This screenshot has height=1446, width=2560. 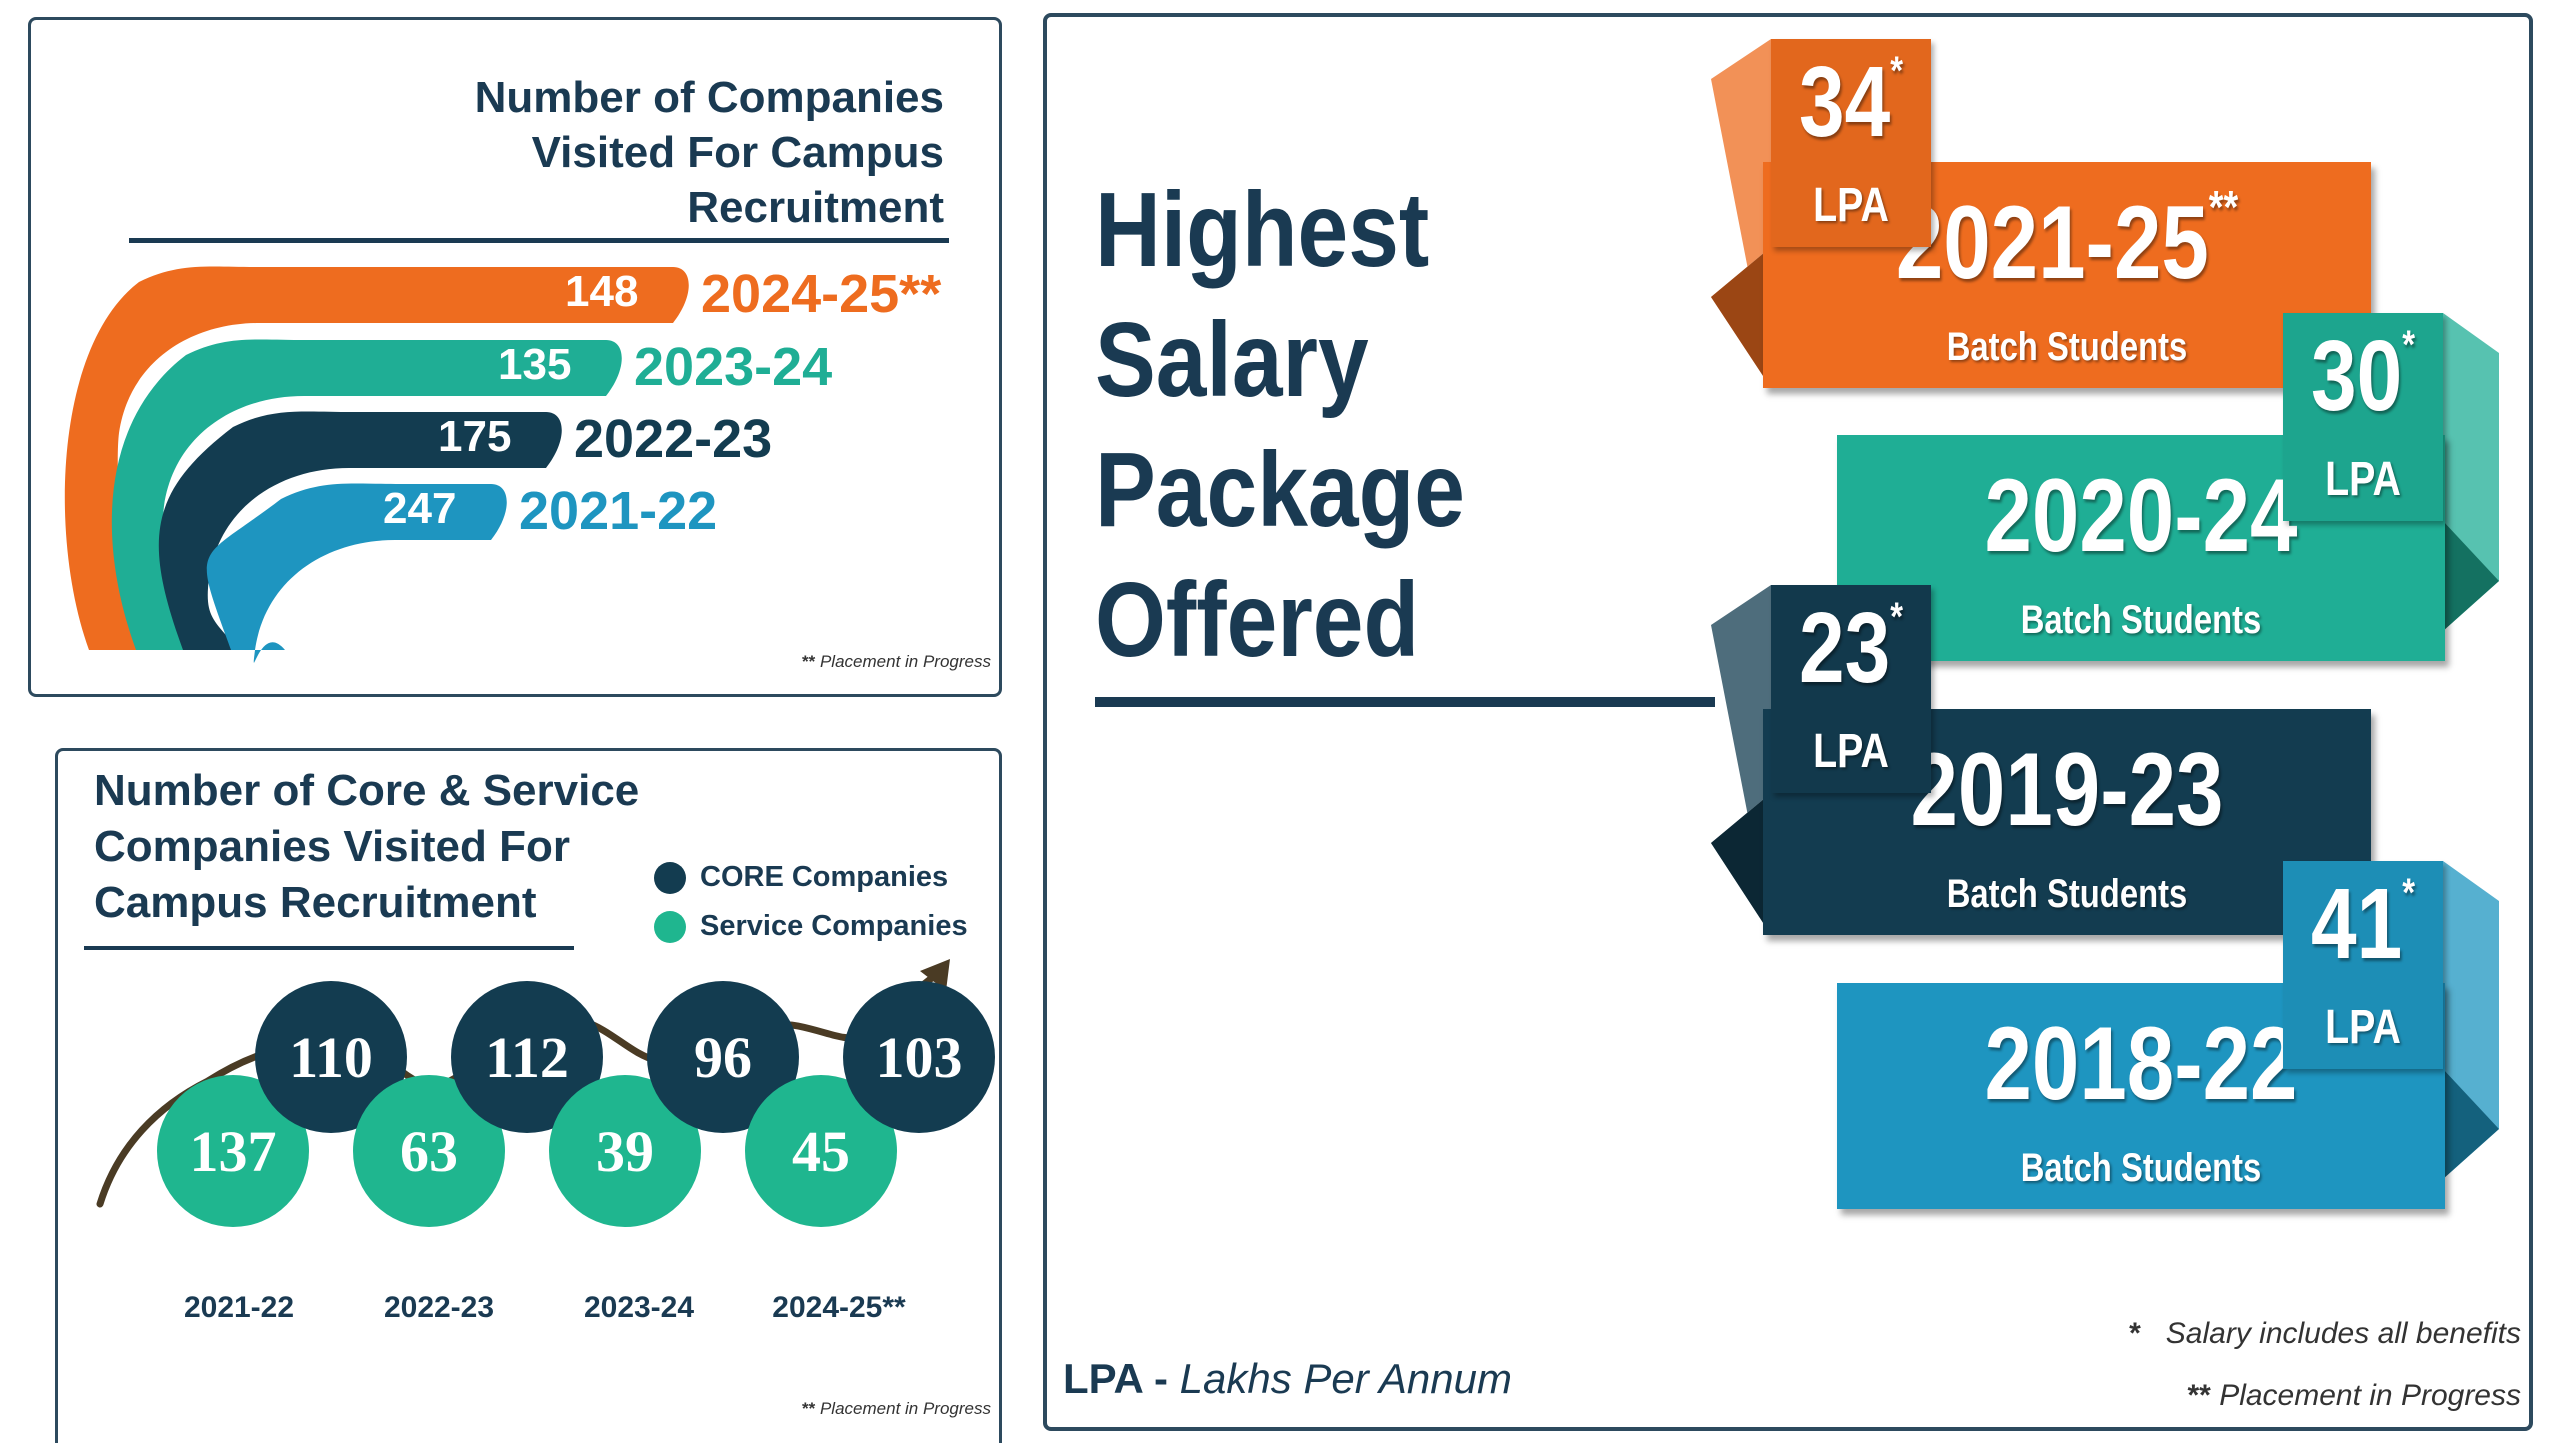 I want to click on core-legend-dot, so click(x=670, y=877).